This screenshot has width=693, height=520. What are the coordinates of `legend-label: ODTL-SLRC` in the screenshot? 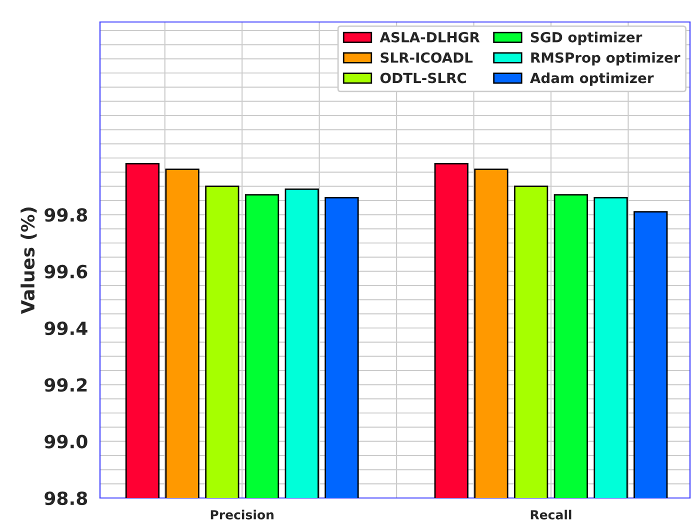 It's located at (423, 78).